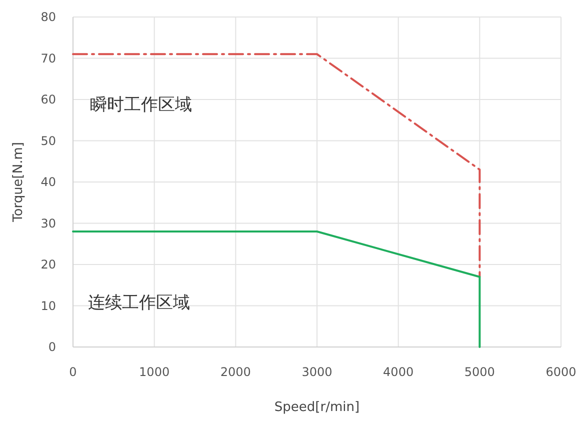 The height and width of the screenshot is (421, 578). Describe the element at coordinates (235, 372) in the screenshot. I see `x-tick-label: 2000` at that location.